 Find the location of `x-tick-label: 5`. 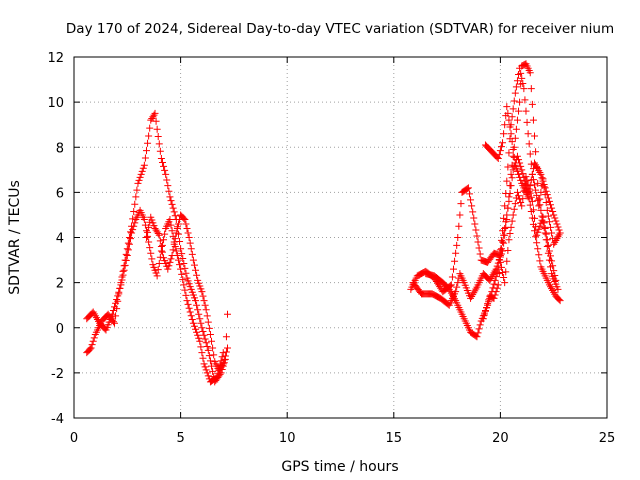

x-tick-label: 5 is located at coordinates (180, 438).